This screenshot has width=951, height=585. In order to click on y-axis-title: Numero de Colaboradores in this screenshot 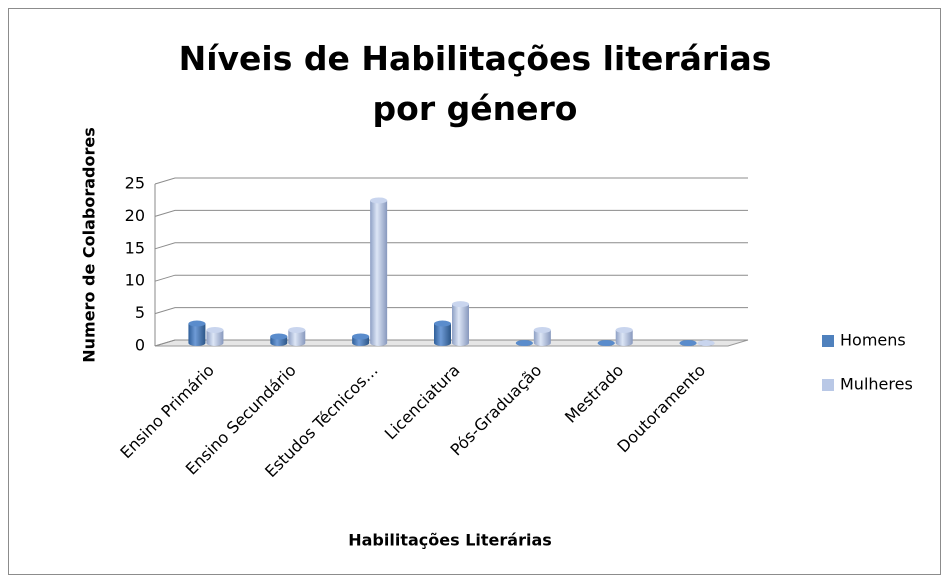, I will do `click(89, 245)`.